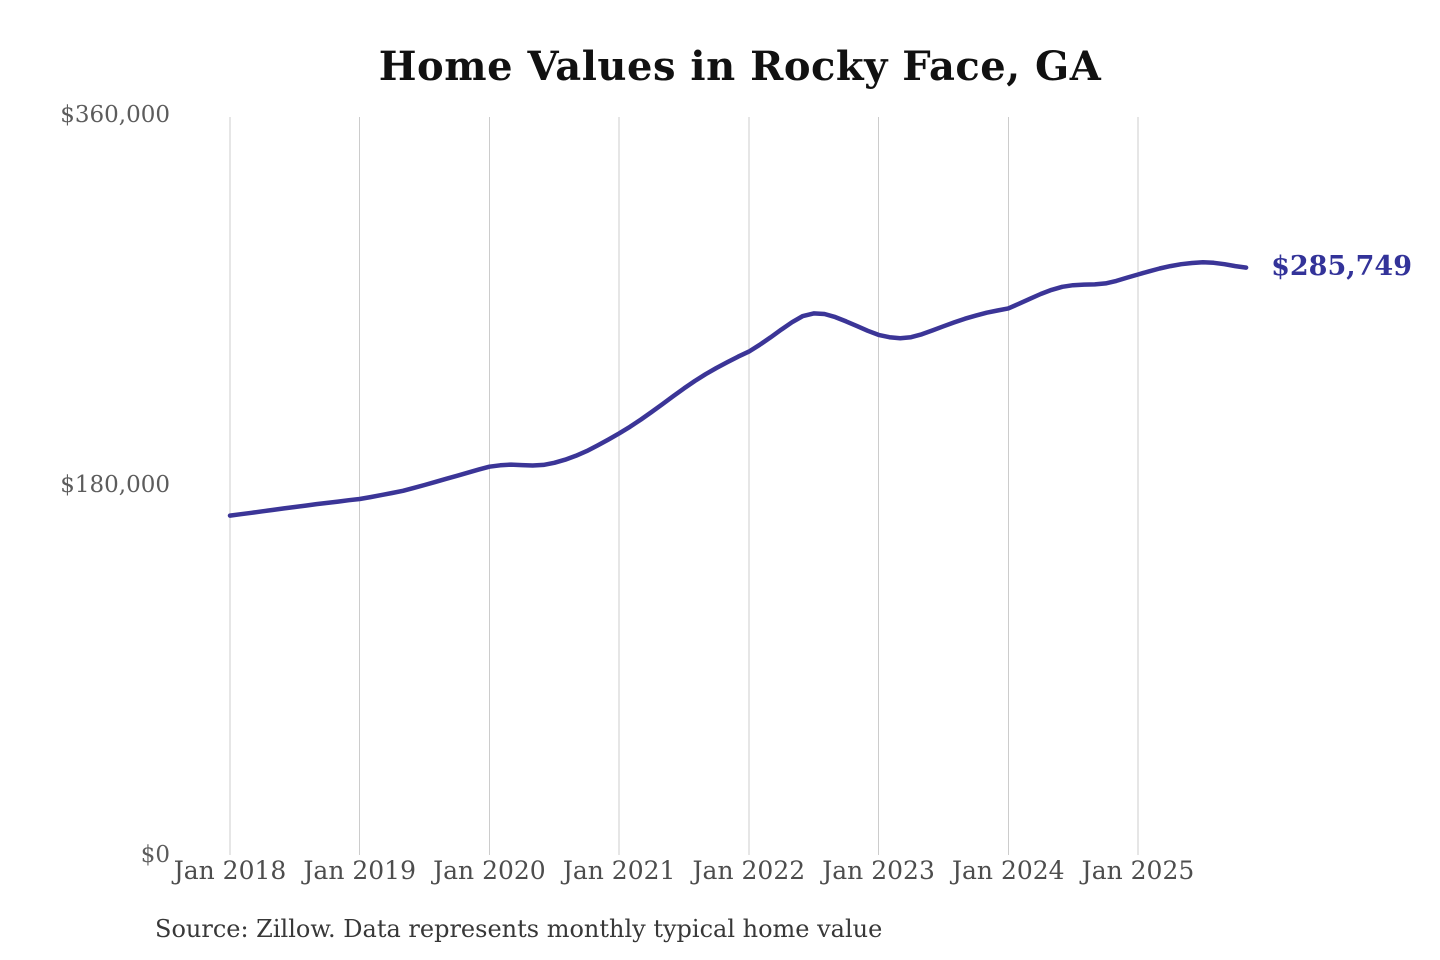 Image resolution: width=1440 pixels, height=960 pixels. What do you see at coordinates (749, 870) in the screenshot?
I see `x-tick-label: Jan 2022` at bounding box center [749, 870].